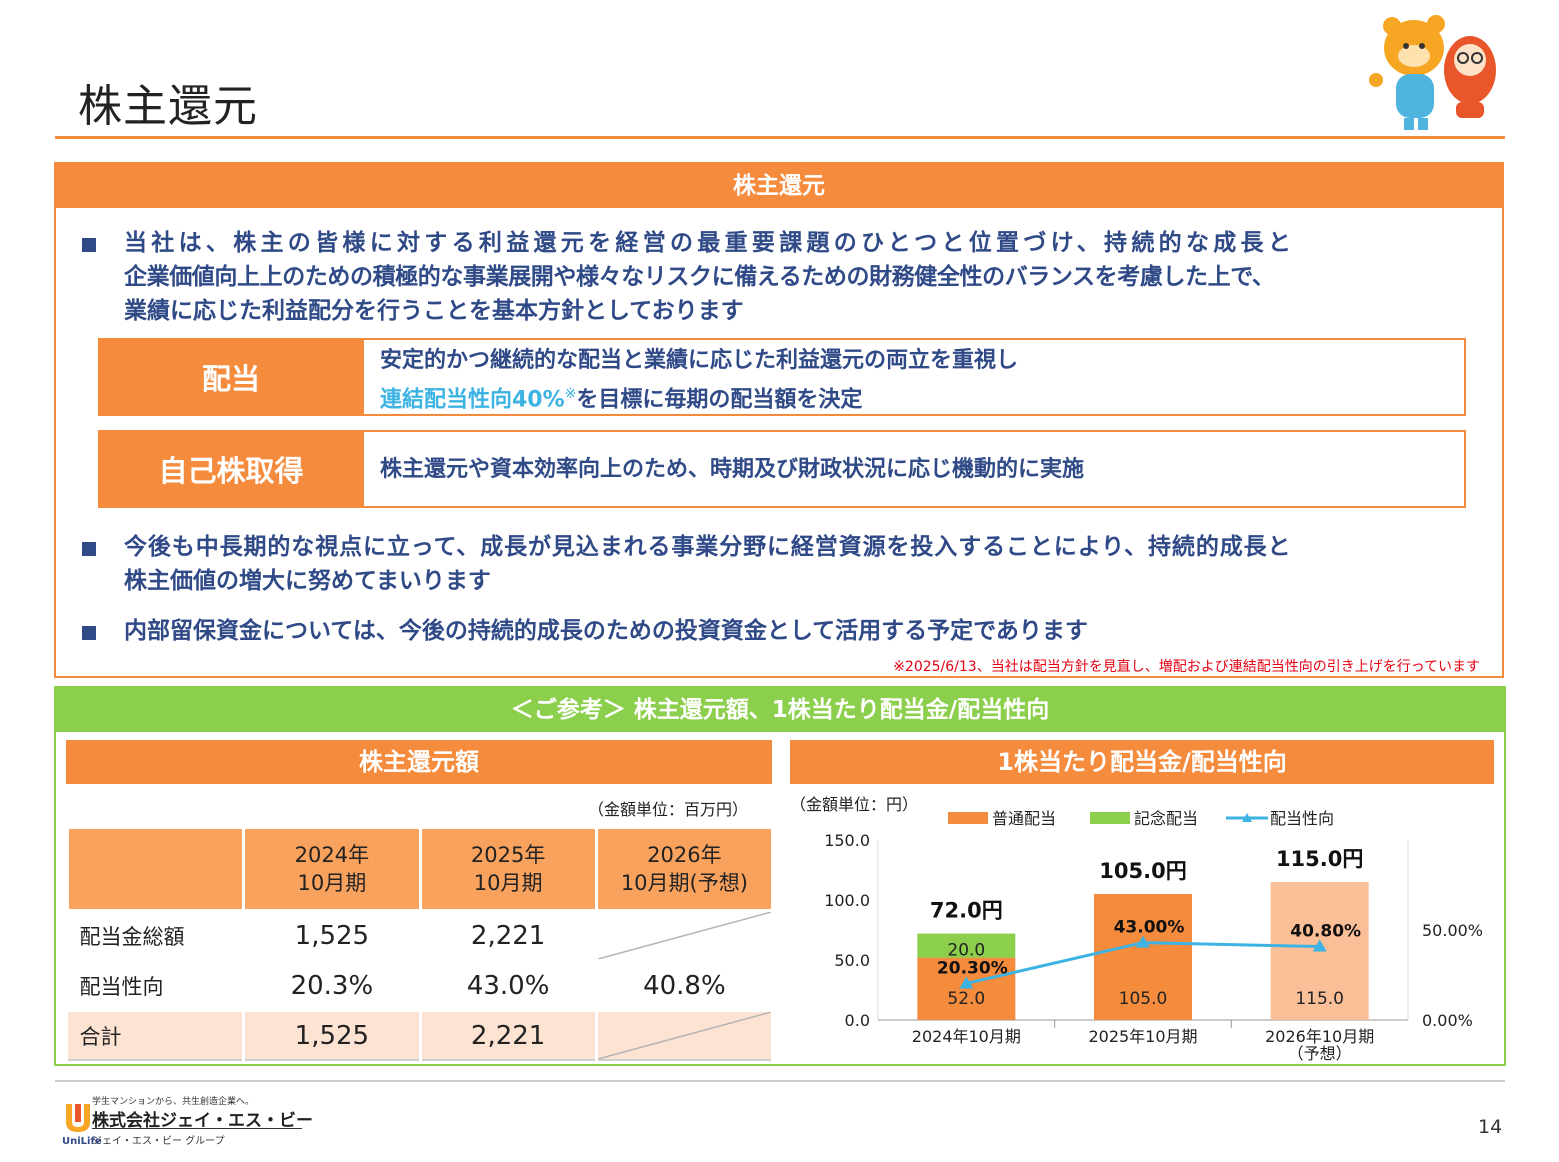 The width and height of the screenshot is (1559, 1162). What do you see at coordinates (668, 809) in the screenshot?
I see `table-unit-label: （金額単位：百万円）` at bounding box center [668, 809].